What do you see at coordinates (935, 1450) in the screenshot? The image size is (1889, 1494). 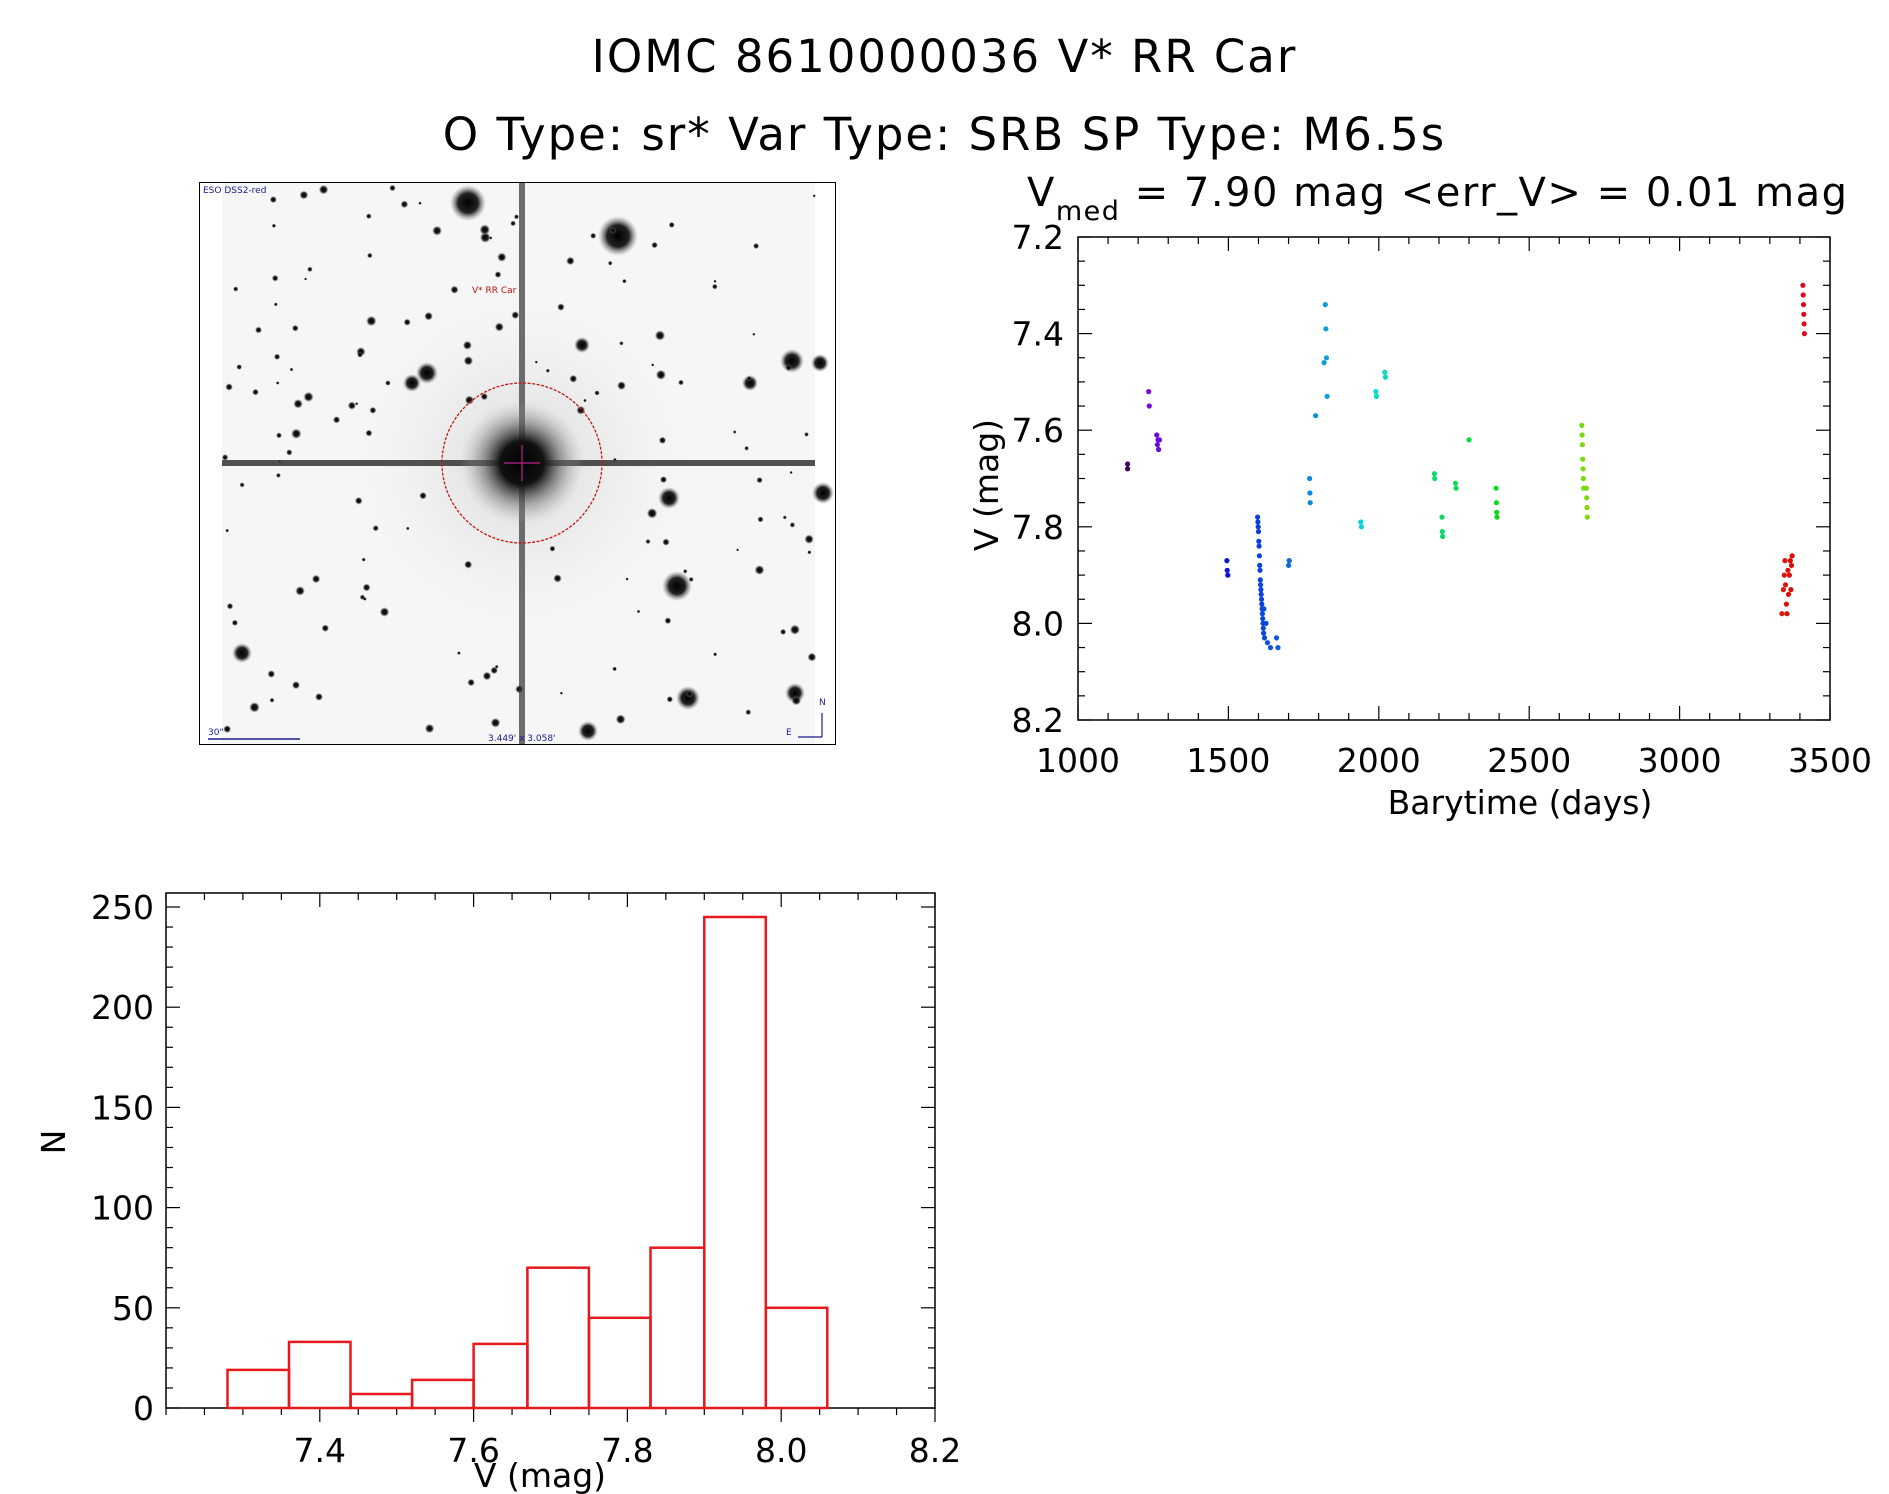 I see `x-tick-label: 8.2` at bounding box center [935, 1450].